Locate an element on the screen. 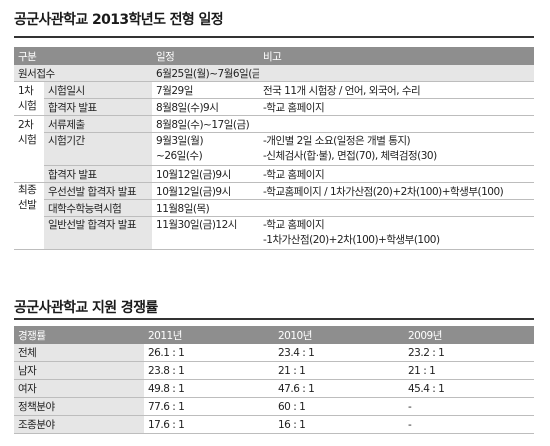 The width and height of the screenshot is (550, 446). table-row: 남자 23.8 : 1 21 : 1 21 : 1 is located at coordinates (274, 370).